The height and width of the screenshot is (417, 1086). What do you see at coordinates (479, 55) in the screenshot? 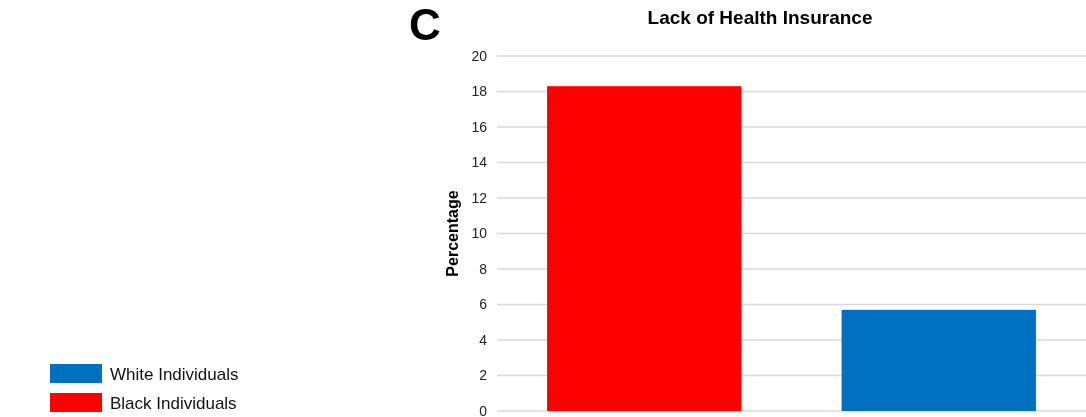
I see `y-tick-label: 20` at bounding box center [479, 55].